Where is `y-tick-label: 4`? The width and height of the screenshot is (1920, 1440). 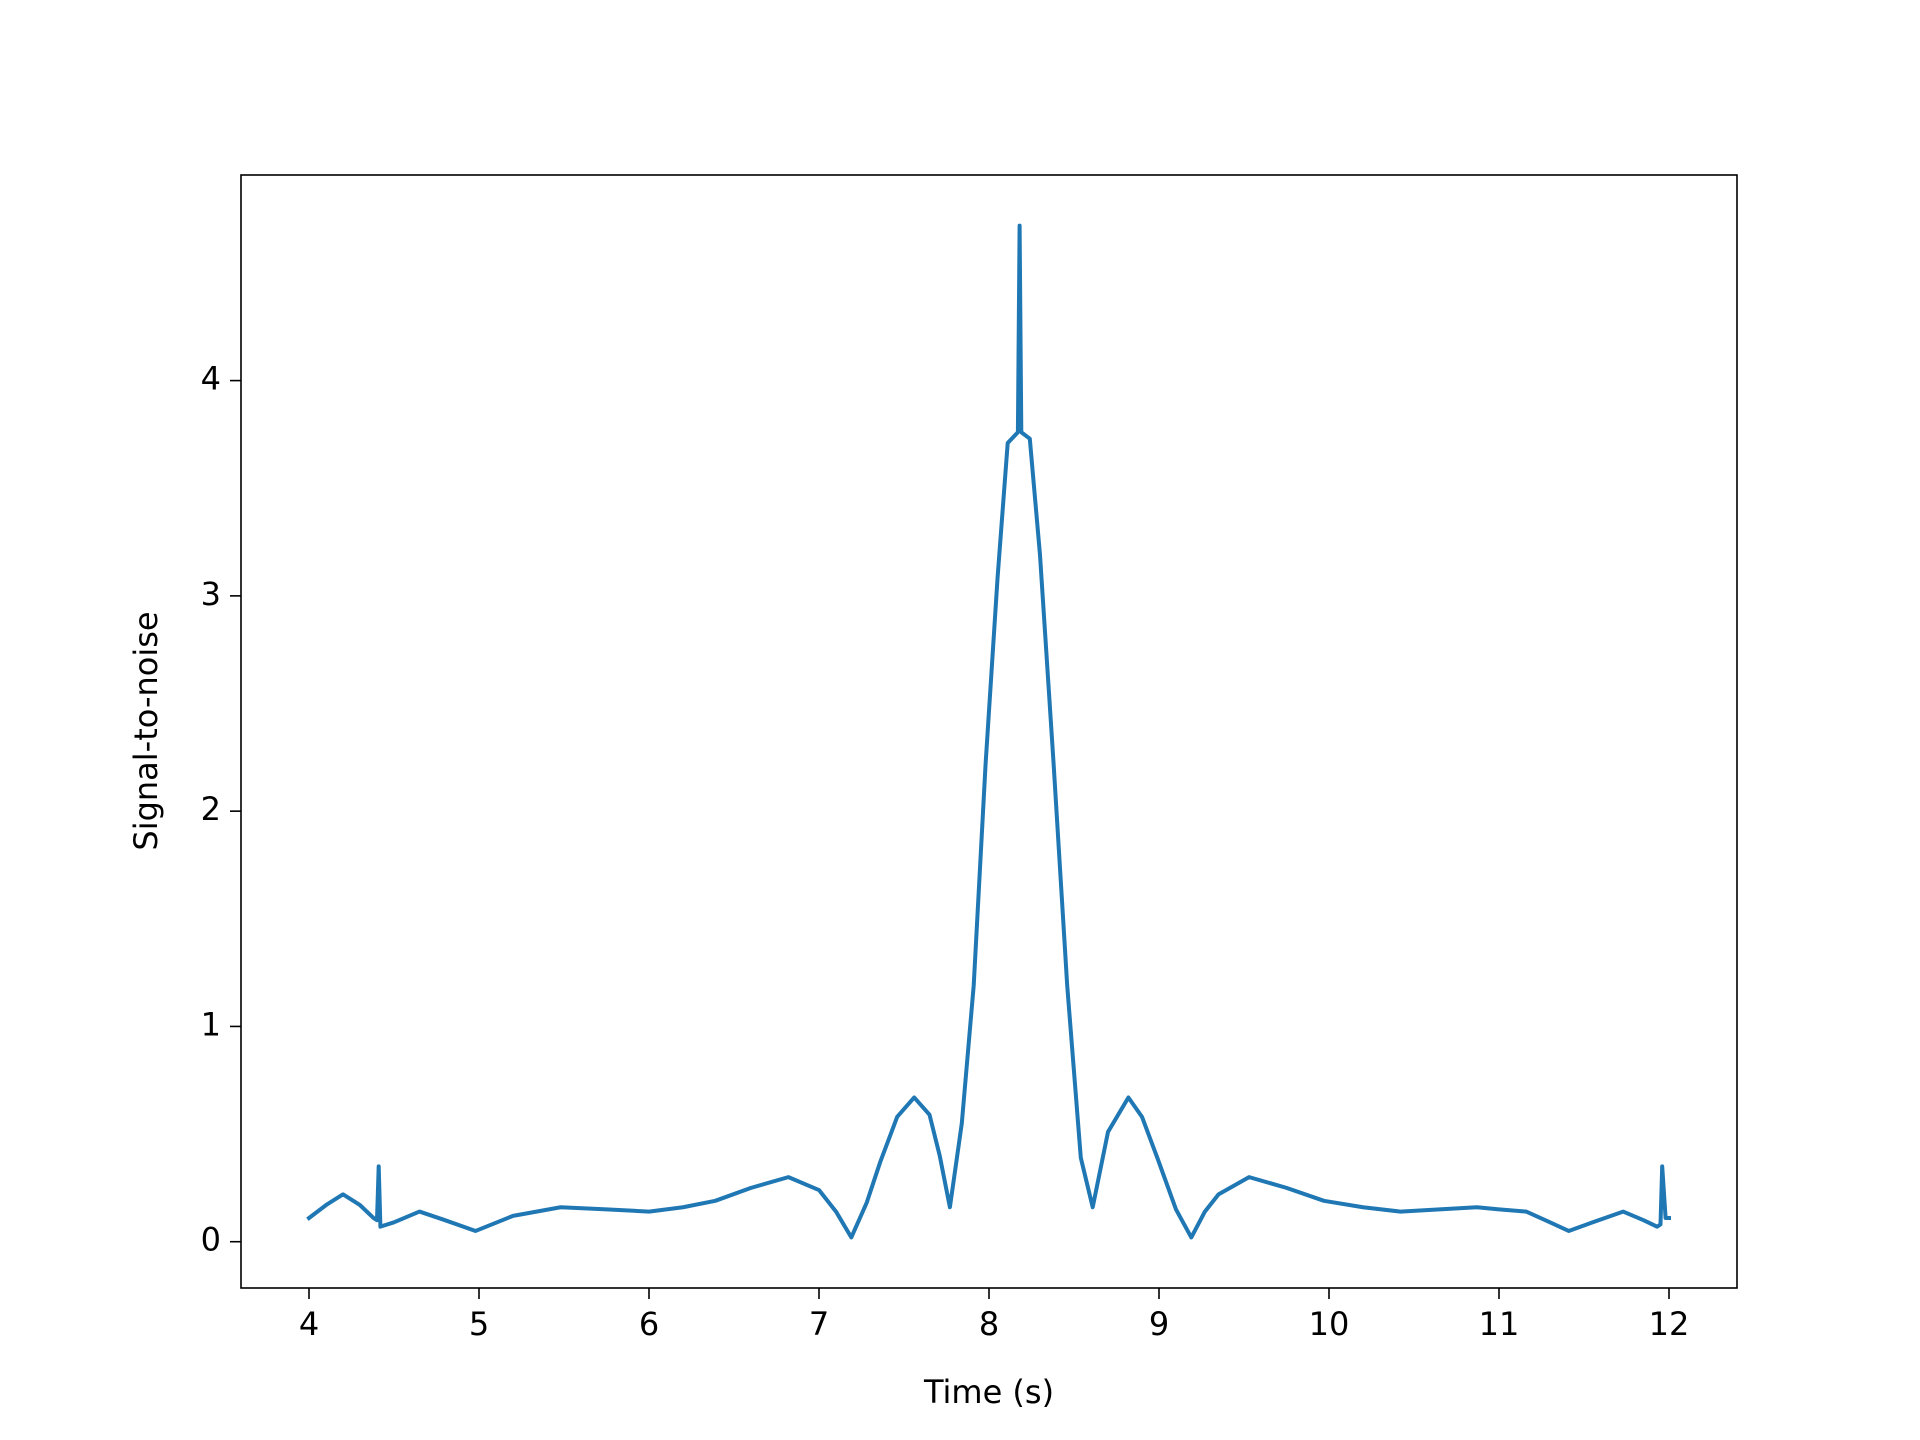 y-tick-label: 4 is located at coordinates (211, 379).